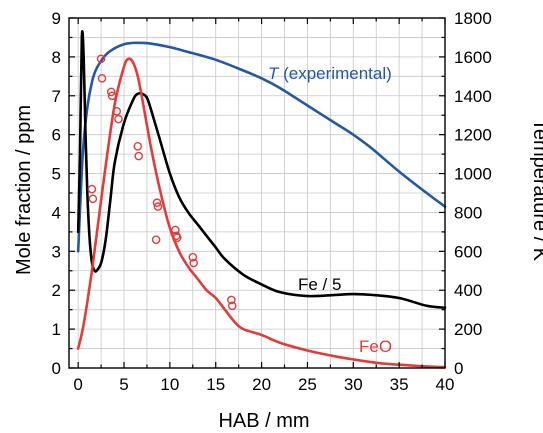 The height and width of the screenshot is (433, 543). What do you see at coordinates (468, 212) in the screenshot?
I see `y-right-tick-label: 800` at bounding box center [468, 212].